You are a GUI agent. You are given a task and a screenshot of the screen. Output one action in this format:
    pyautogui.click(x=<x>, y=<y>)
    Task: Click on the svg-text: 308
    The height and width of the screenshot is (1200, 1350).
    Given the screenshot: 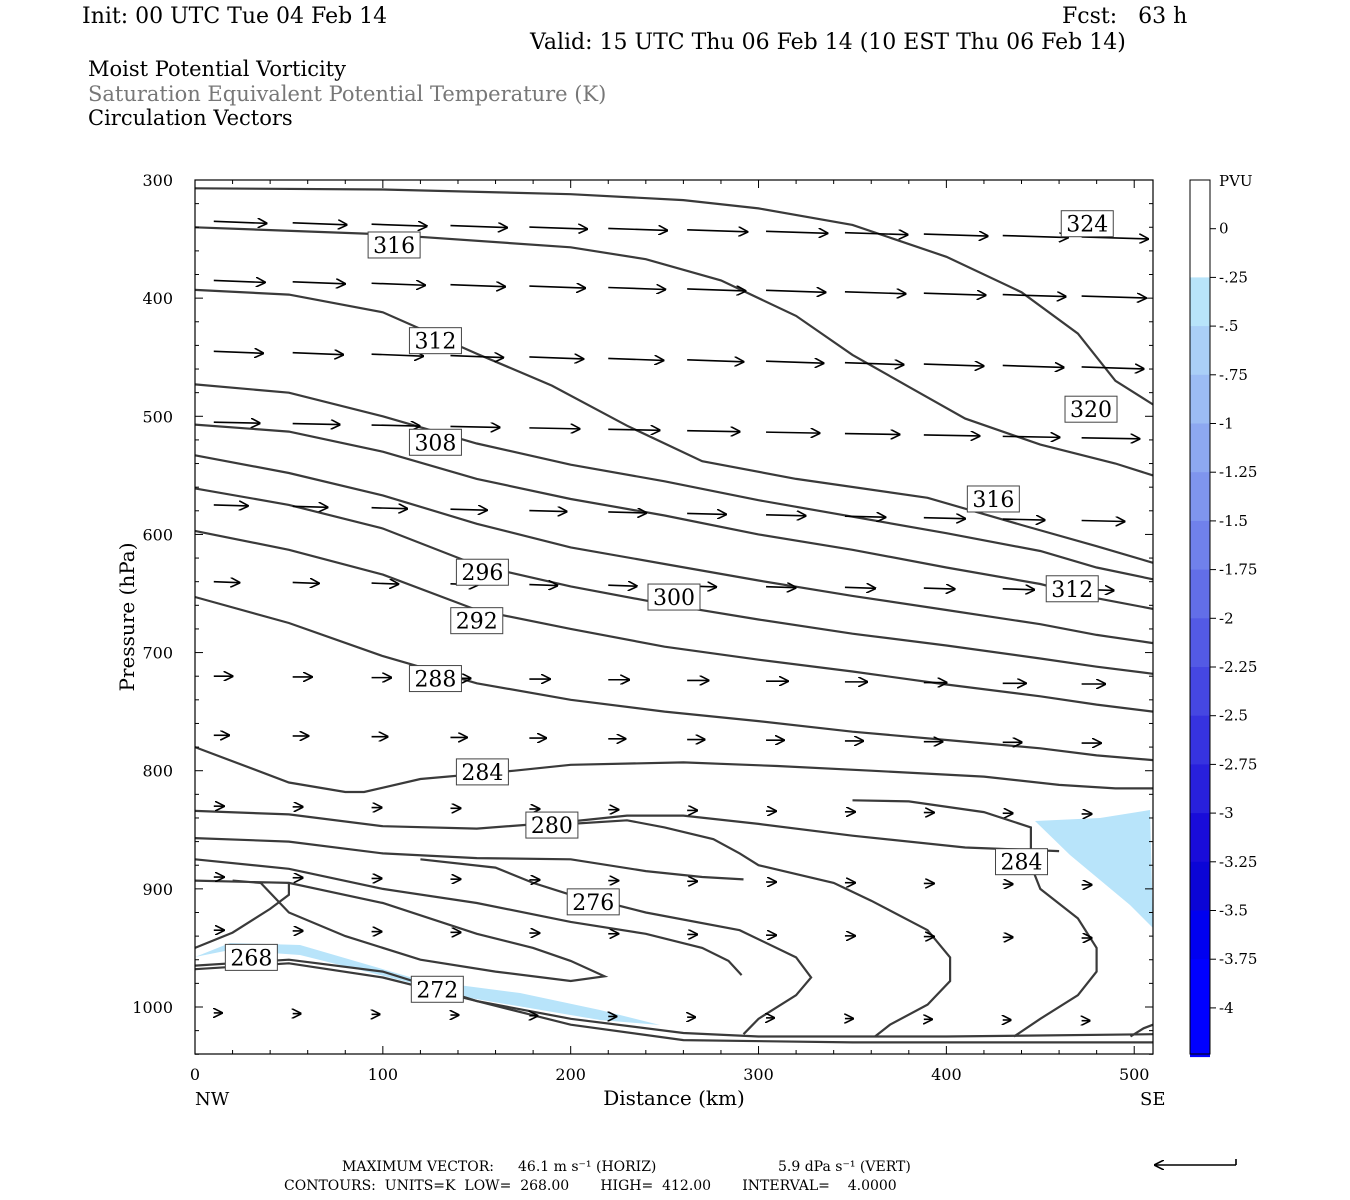 What is the action you would take?
    pyautogui.click(x=435, y=443)
    